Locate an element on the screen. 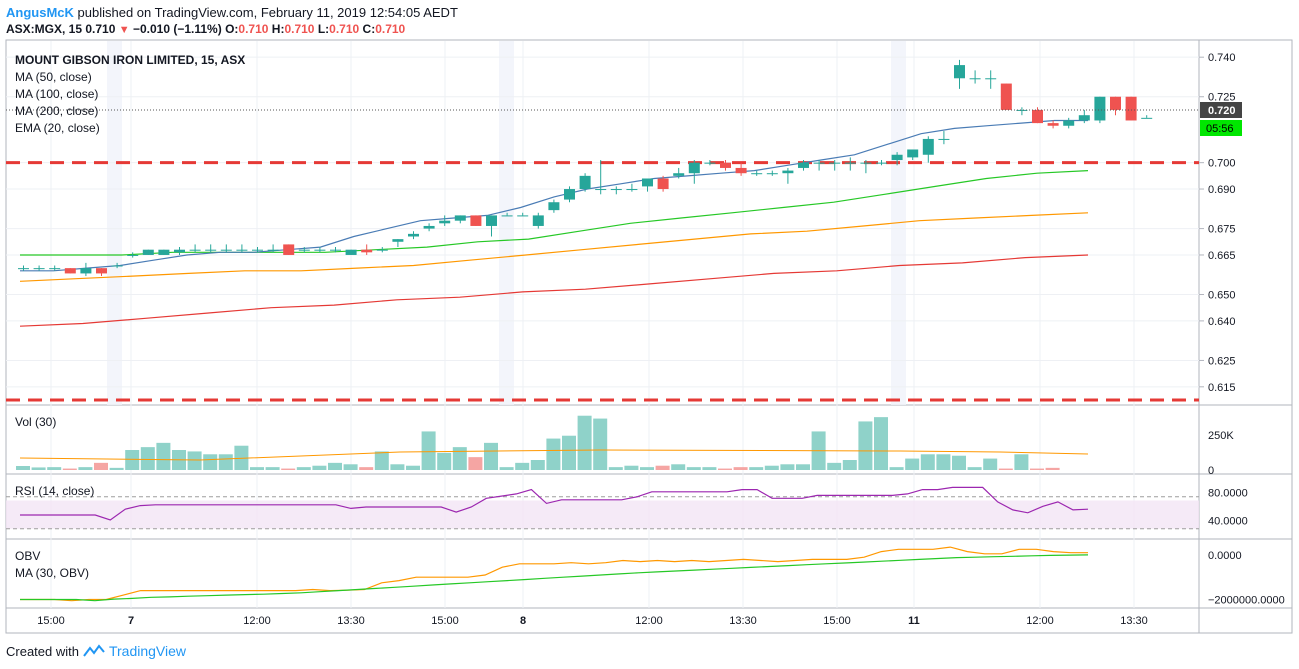 The width and height of the screenshot is (1299, 669). price-tick-label: 0.625 is located at coordinates (1222, 361).